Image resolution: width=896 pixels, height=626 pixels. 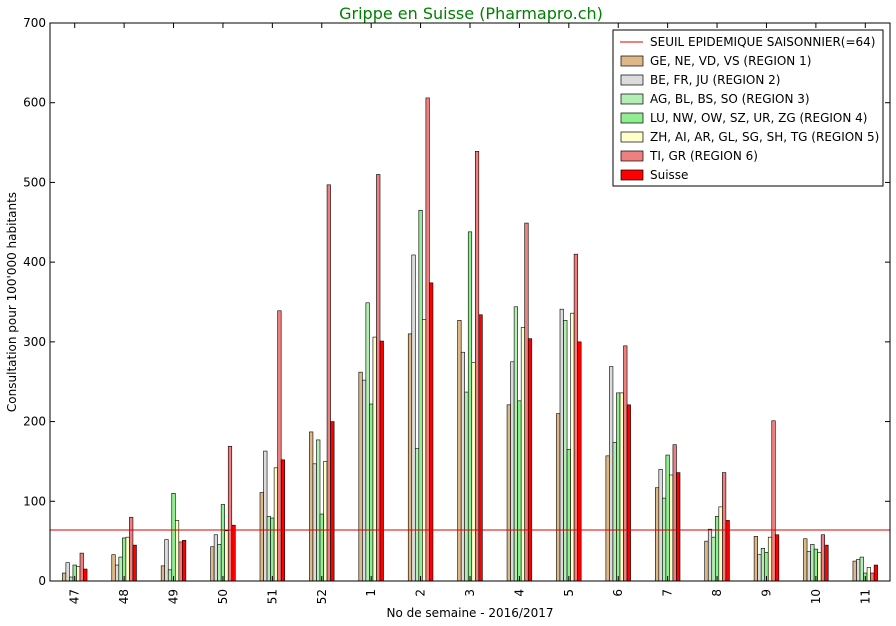 What do you see at coordinates (174, 596) in the screenshot?
I see `x-tick-label: 49` at bounding box center [174, 596].